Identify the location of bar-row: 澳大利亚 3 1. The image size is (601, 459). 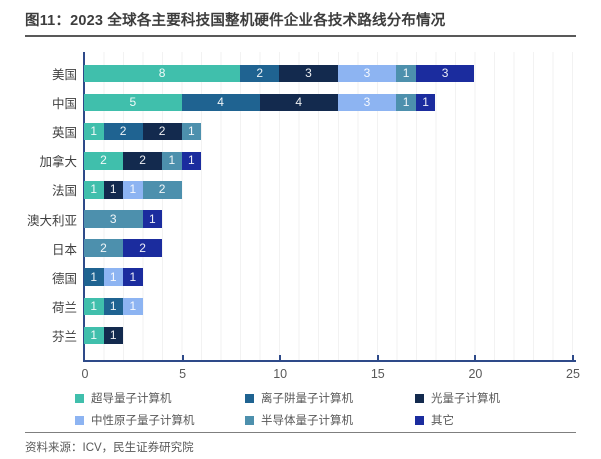
(290, 218).